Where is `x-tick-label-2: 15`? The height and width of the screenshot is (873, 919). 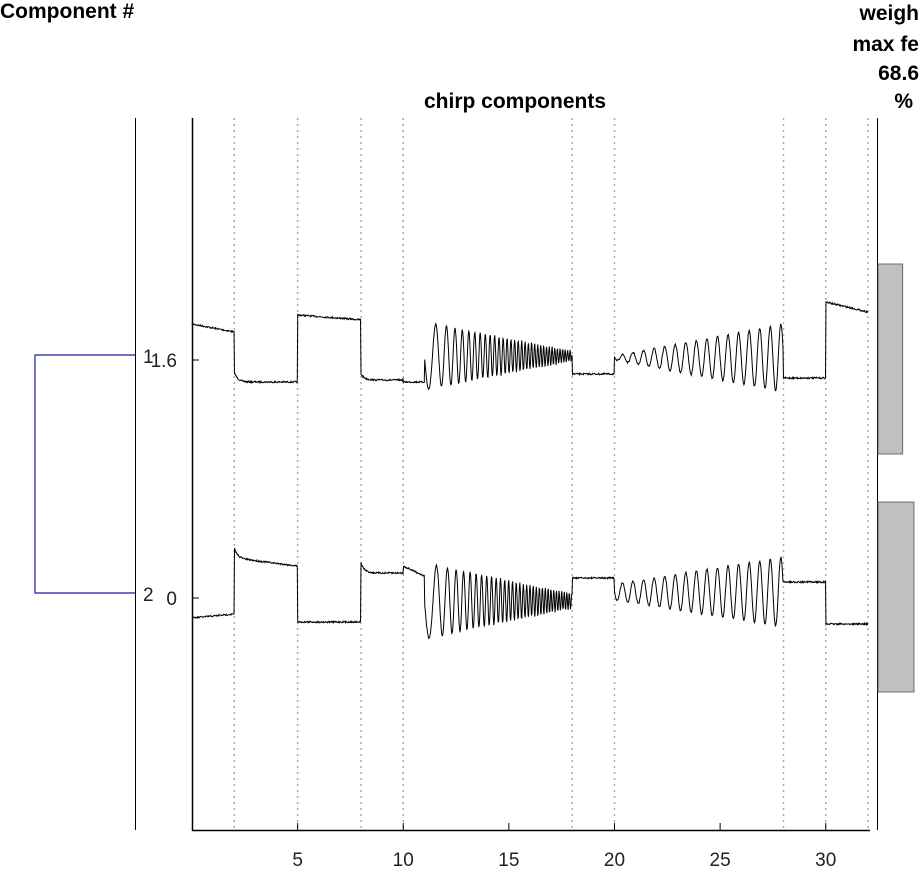
x-tick-label-2: 15 is located at coordinates (508, 860).